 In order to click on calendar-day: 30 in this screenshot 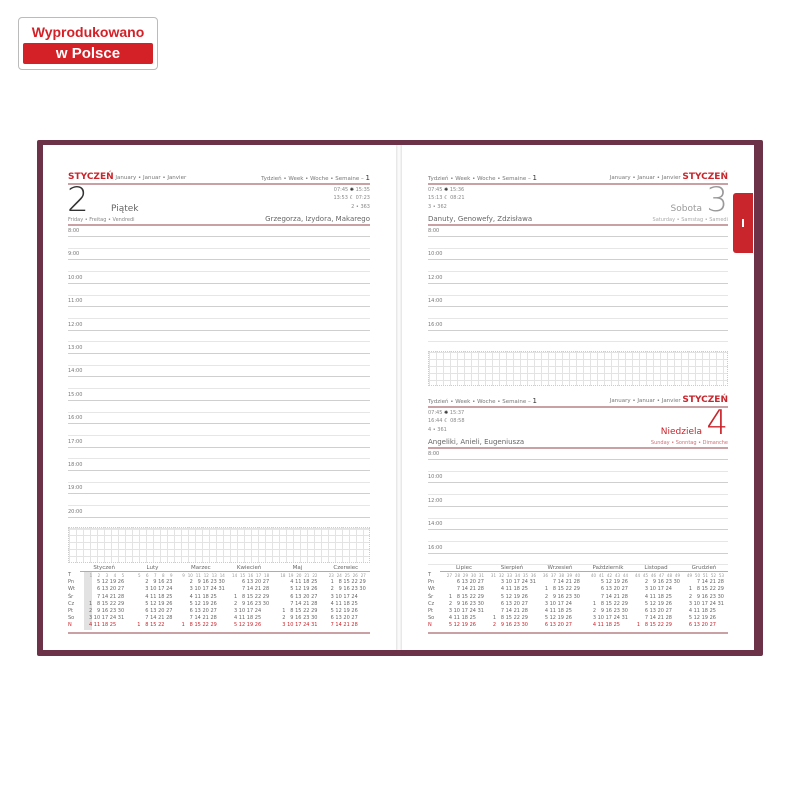, I will do `click(221, 582)`.